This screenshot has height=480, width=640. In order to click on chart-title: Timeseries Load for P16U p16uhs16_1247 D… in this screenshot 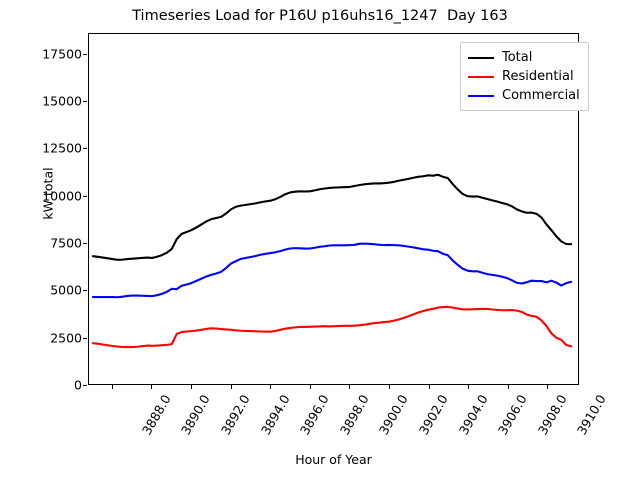, I will do `click(320, 16)`.